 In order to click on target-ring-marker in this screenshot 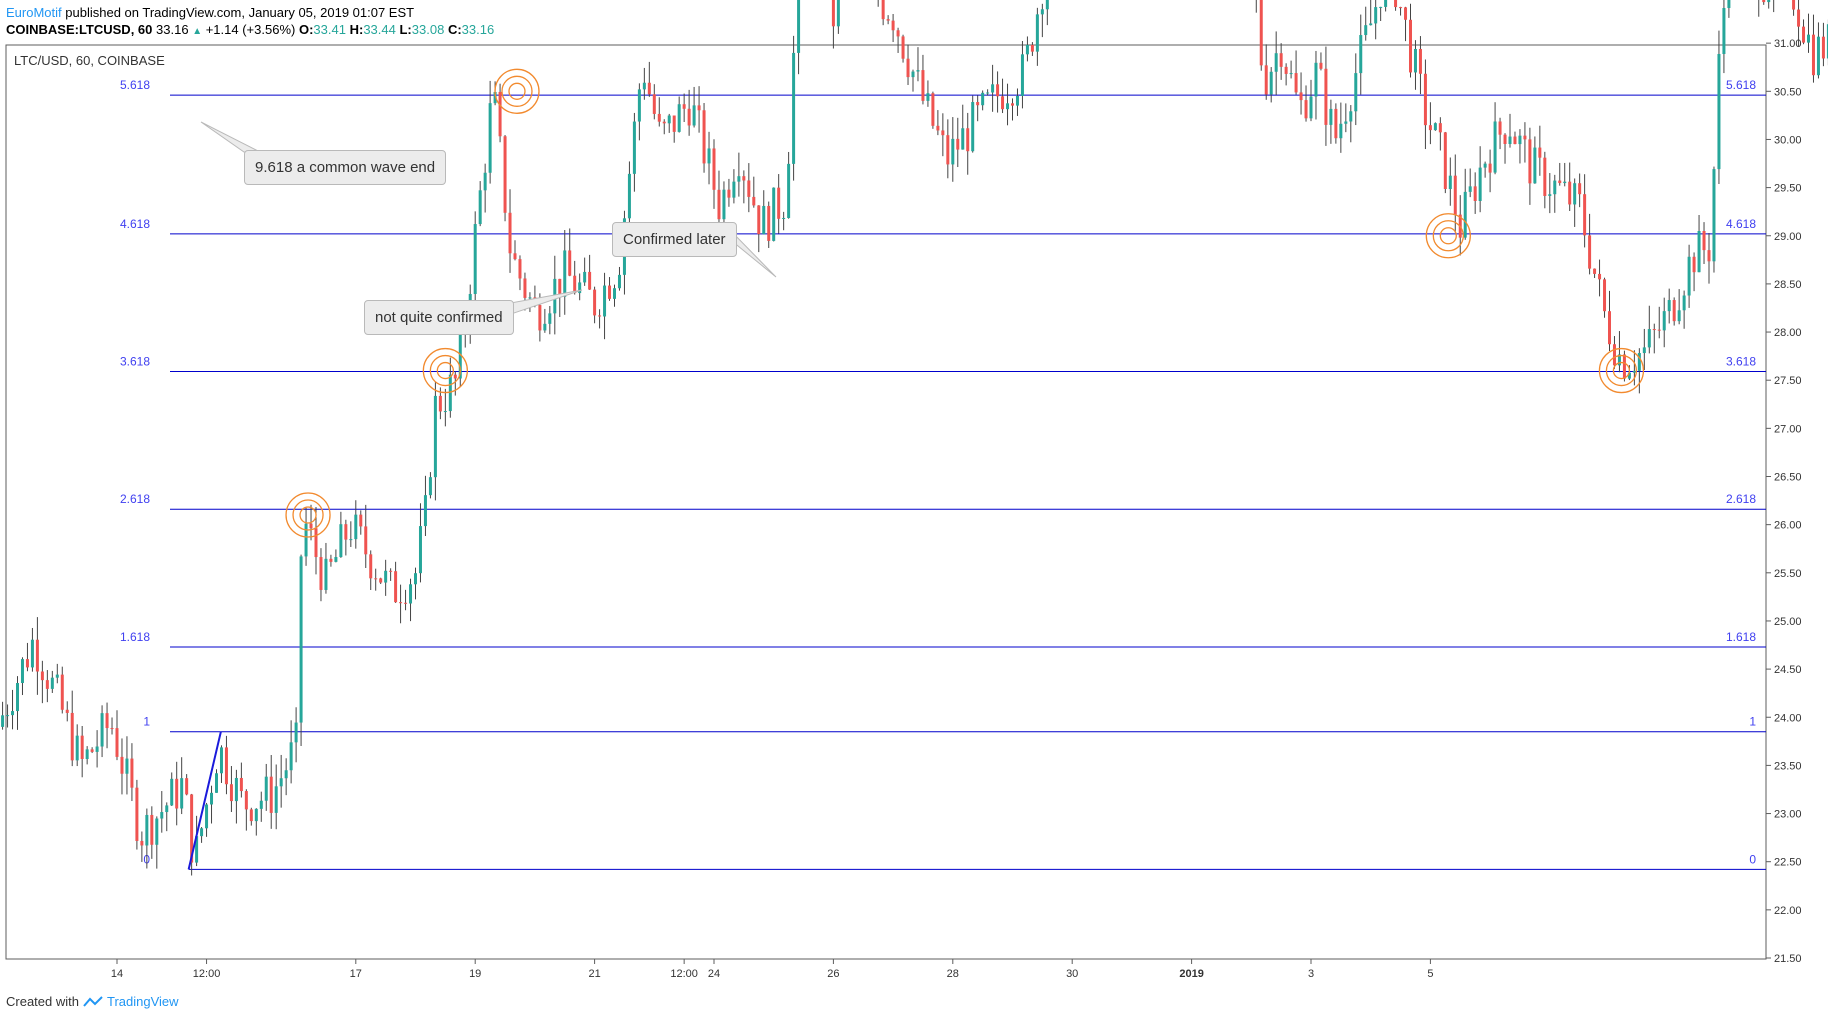, I will do `click(517, 91)`.